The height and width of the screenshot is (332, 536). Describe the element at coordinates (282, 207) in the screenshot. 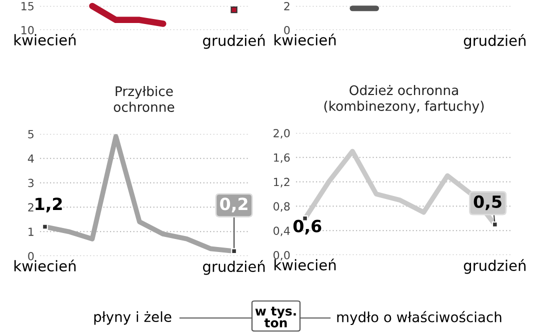

I see `y-tick-label: 0,8` at that location.